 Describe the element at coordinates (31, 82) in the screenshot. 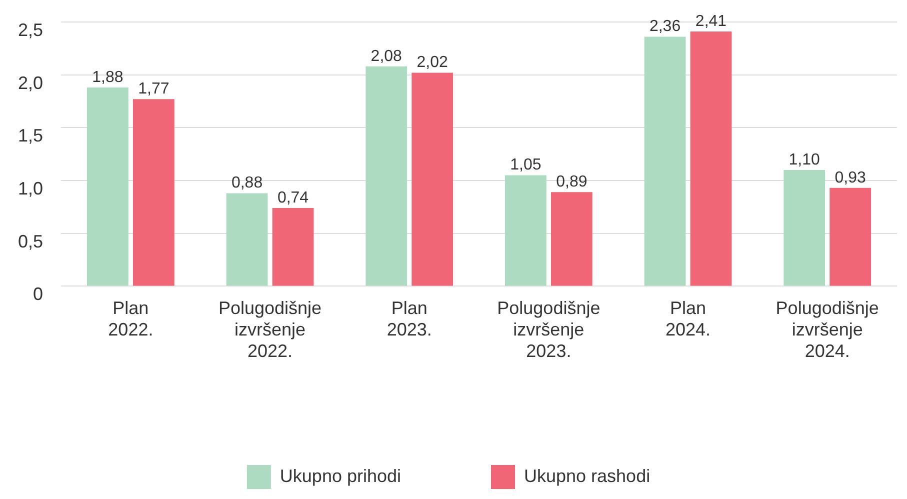

I see `y-tick-label: 2,0` at that location.